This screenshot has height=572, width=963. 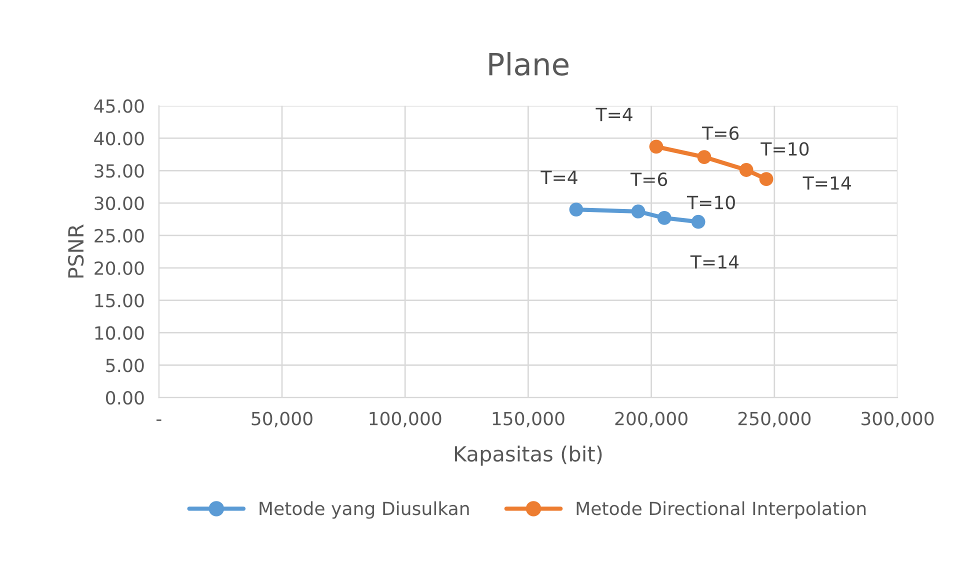 What do you see at coordinates (119, 106) in the screenshot?
I see `y-tick-label: 45.00` at bounding box center [119, 106].